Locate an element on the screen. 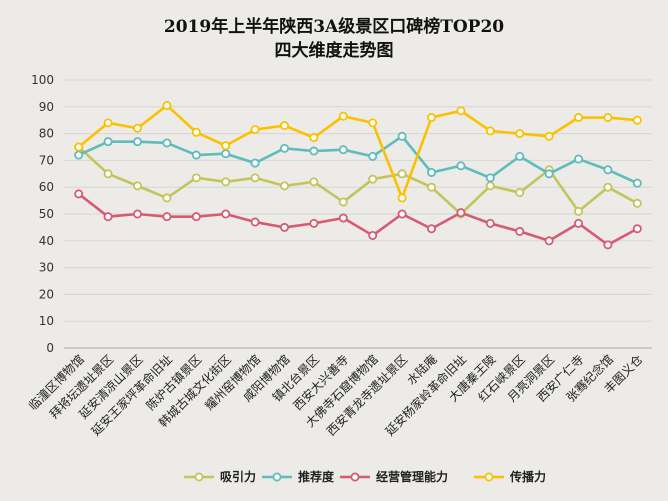 The image size is (668, 501). y-tick-label: 30 is located at coordinates (46, 268).